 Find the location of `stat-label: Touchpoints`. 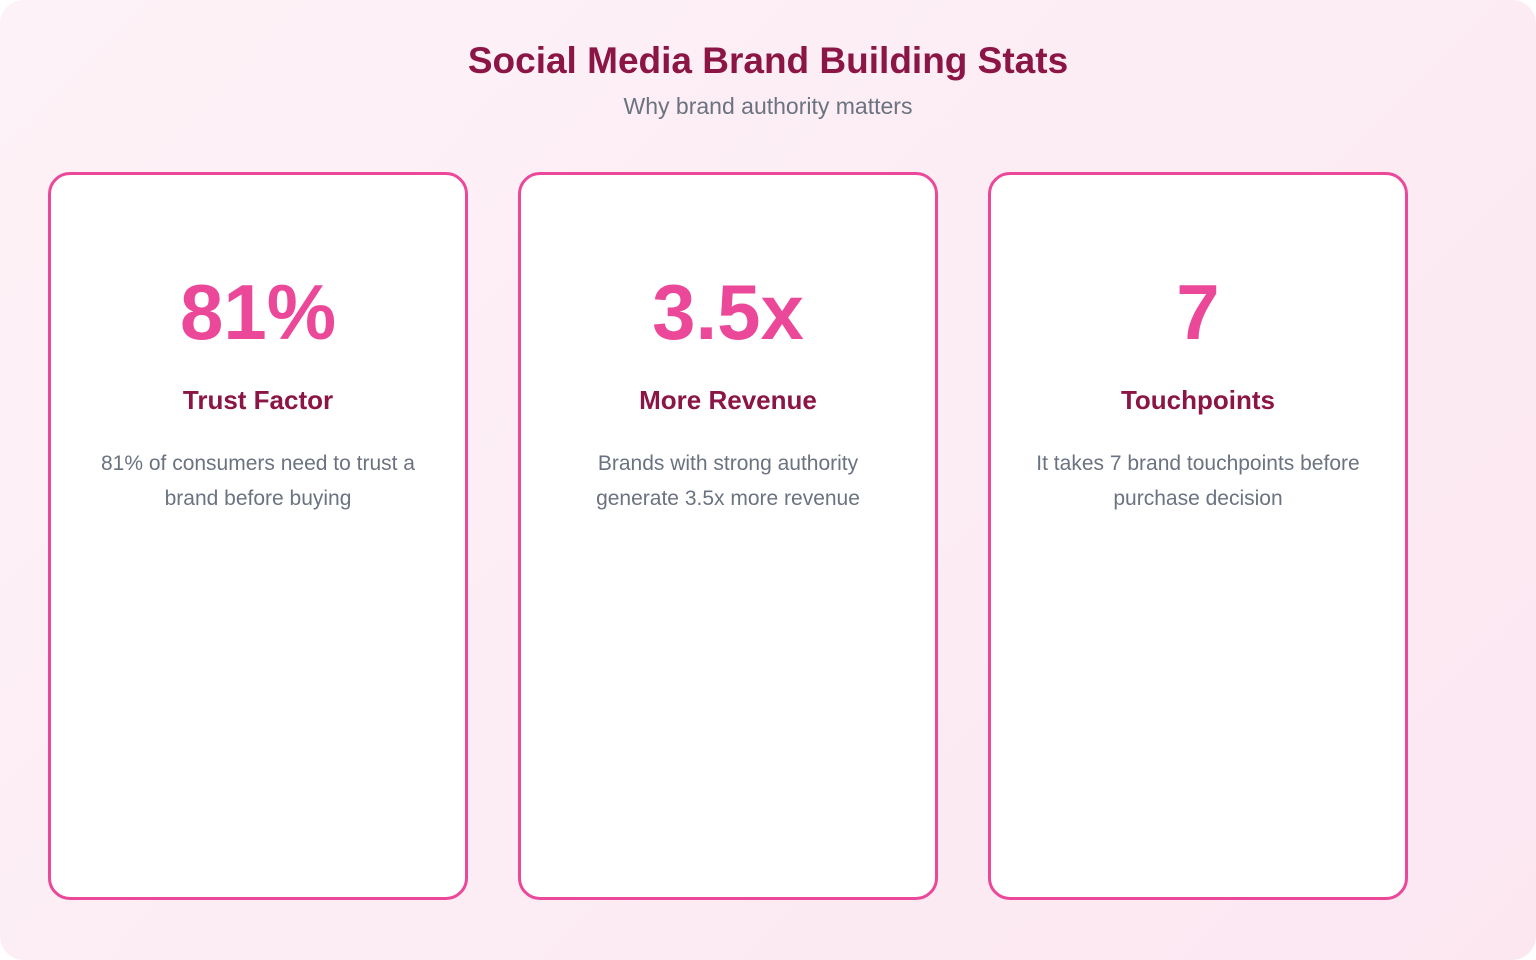

stat-label: Touchpoints is located at coordinates (1198, 400).